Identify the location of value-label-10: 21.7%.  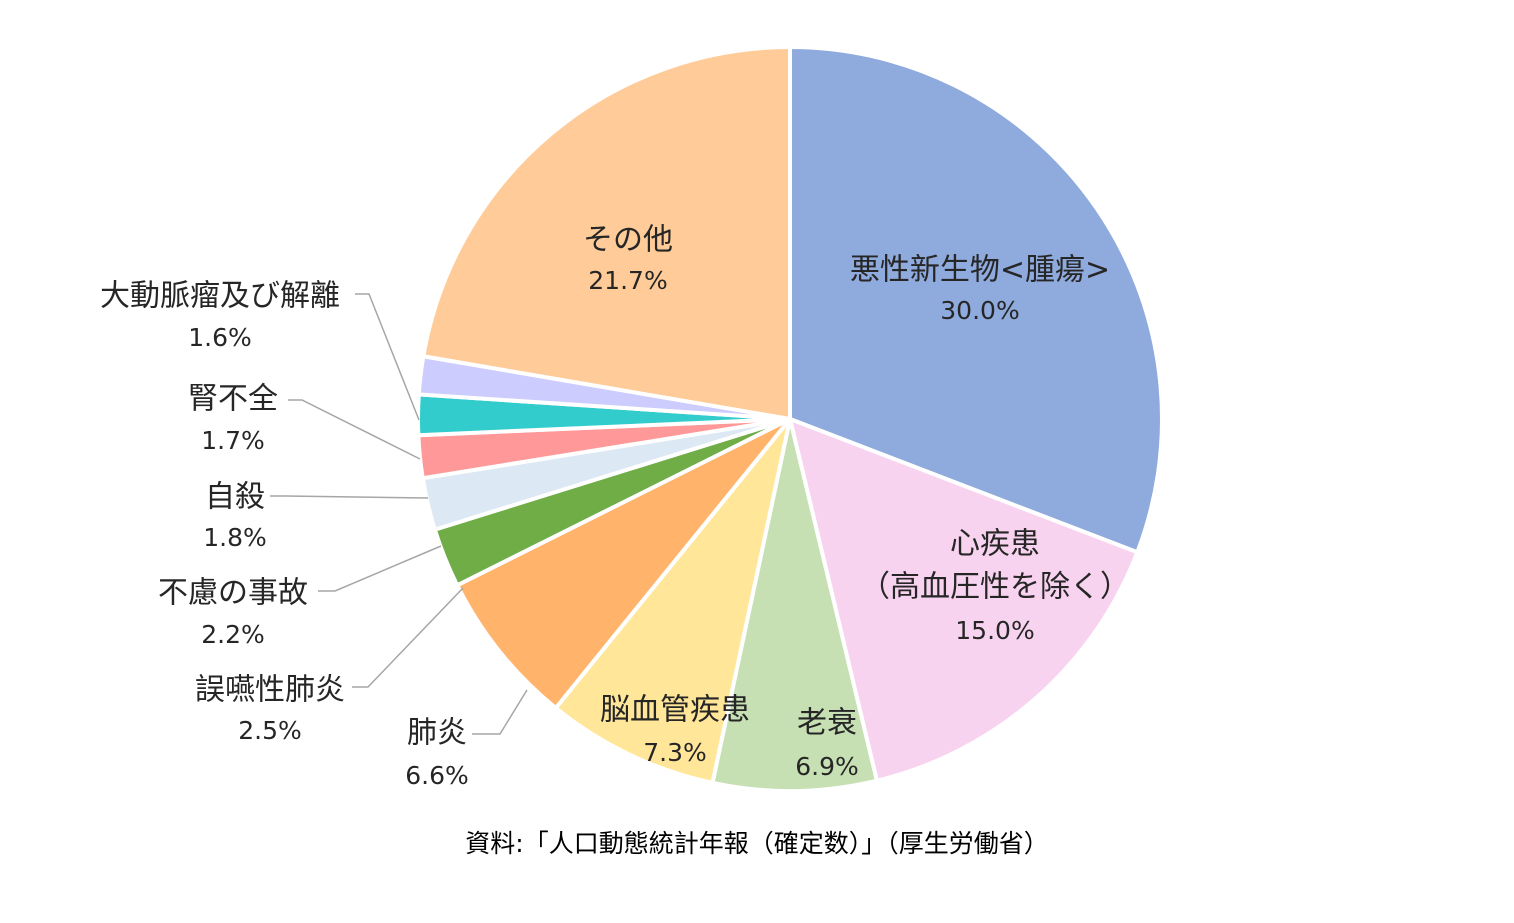
(627, 280).